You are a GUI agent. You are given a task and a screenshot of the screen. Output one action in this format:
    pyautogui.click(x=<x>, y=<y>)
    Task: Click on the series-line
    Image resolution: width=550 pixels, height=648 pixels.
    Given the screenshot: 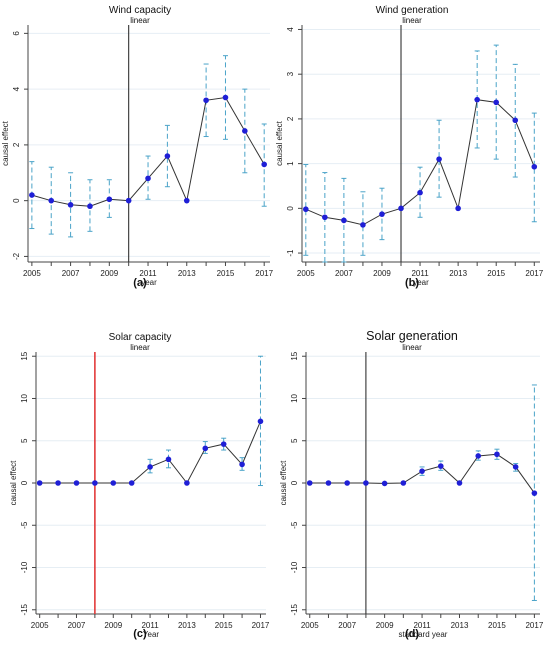 What is the action you would take?
    pyautogui.click(x=150, y=452)
    